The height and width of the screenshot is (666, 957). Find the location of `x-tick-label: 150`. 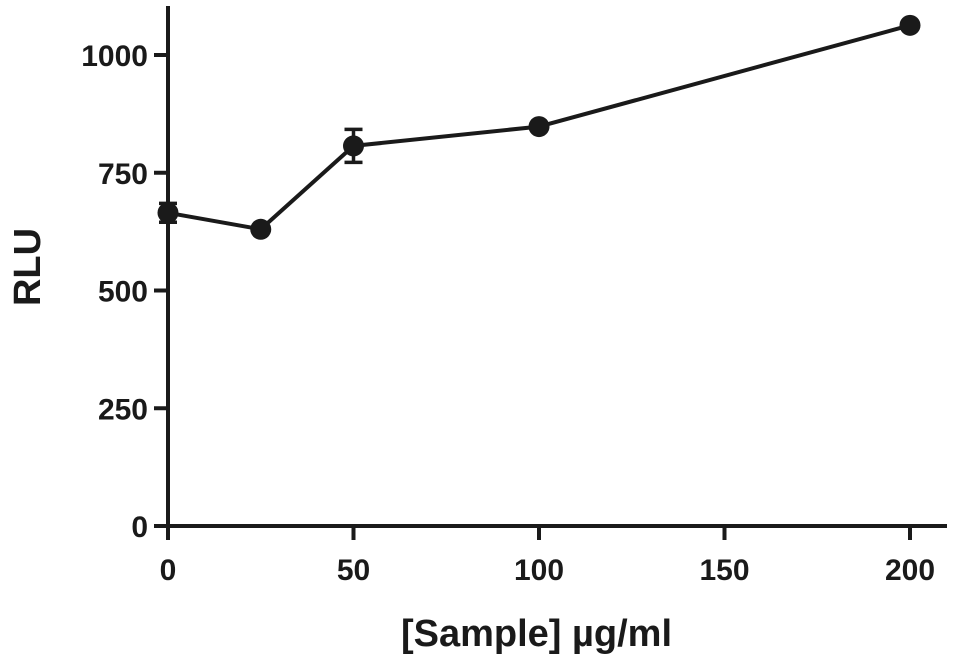

x-tick-label: 150 is located at coordinates (724, 570).